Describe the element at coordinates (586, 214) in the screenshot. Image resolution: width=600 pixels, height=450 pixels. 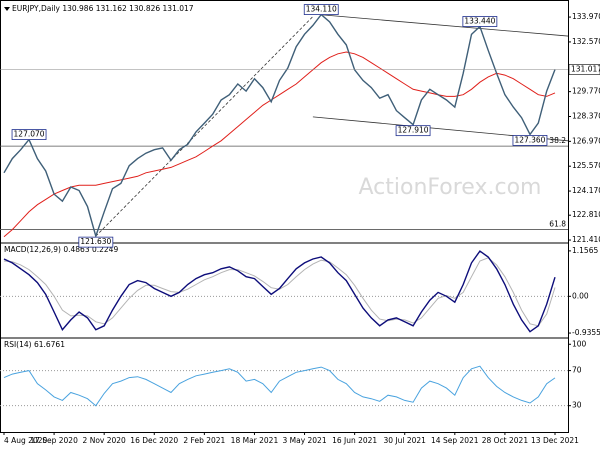
I see `y-tick-label: 122.810` at that location.